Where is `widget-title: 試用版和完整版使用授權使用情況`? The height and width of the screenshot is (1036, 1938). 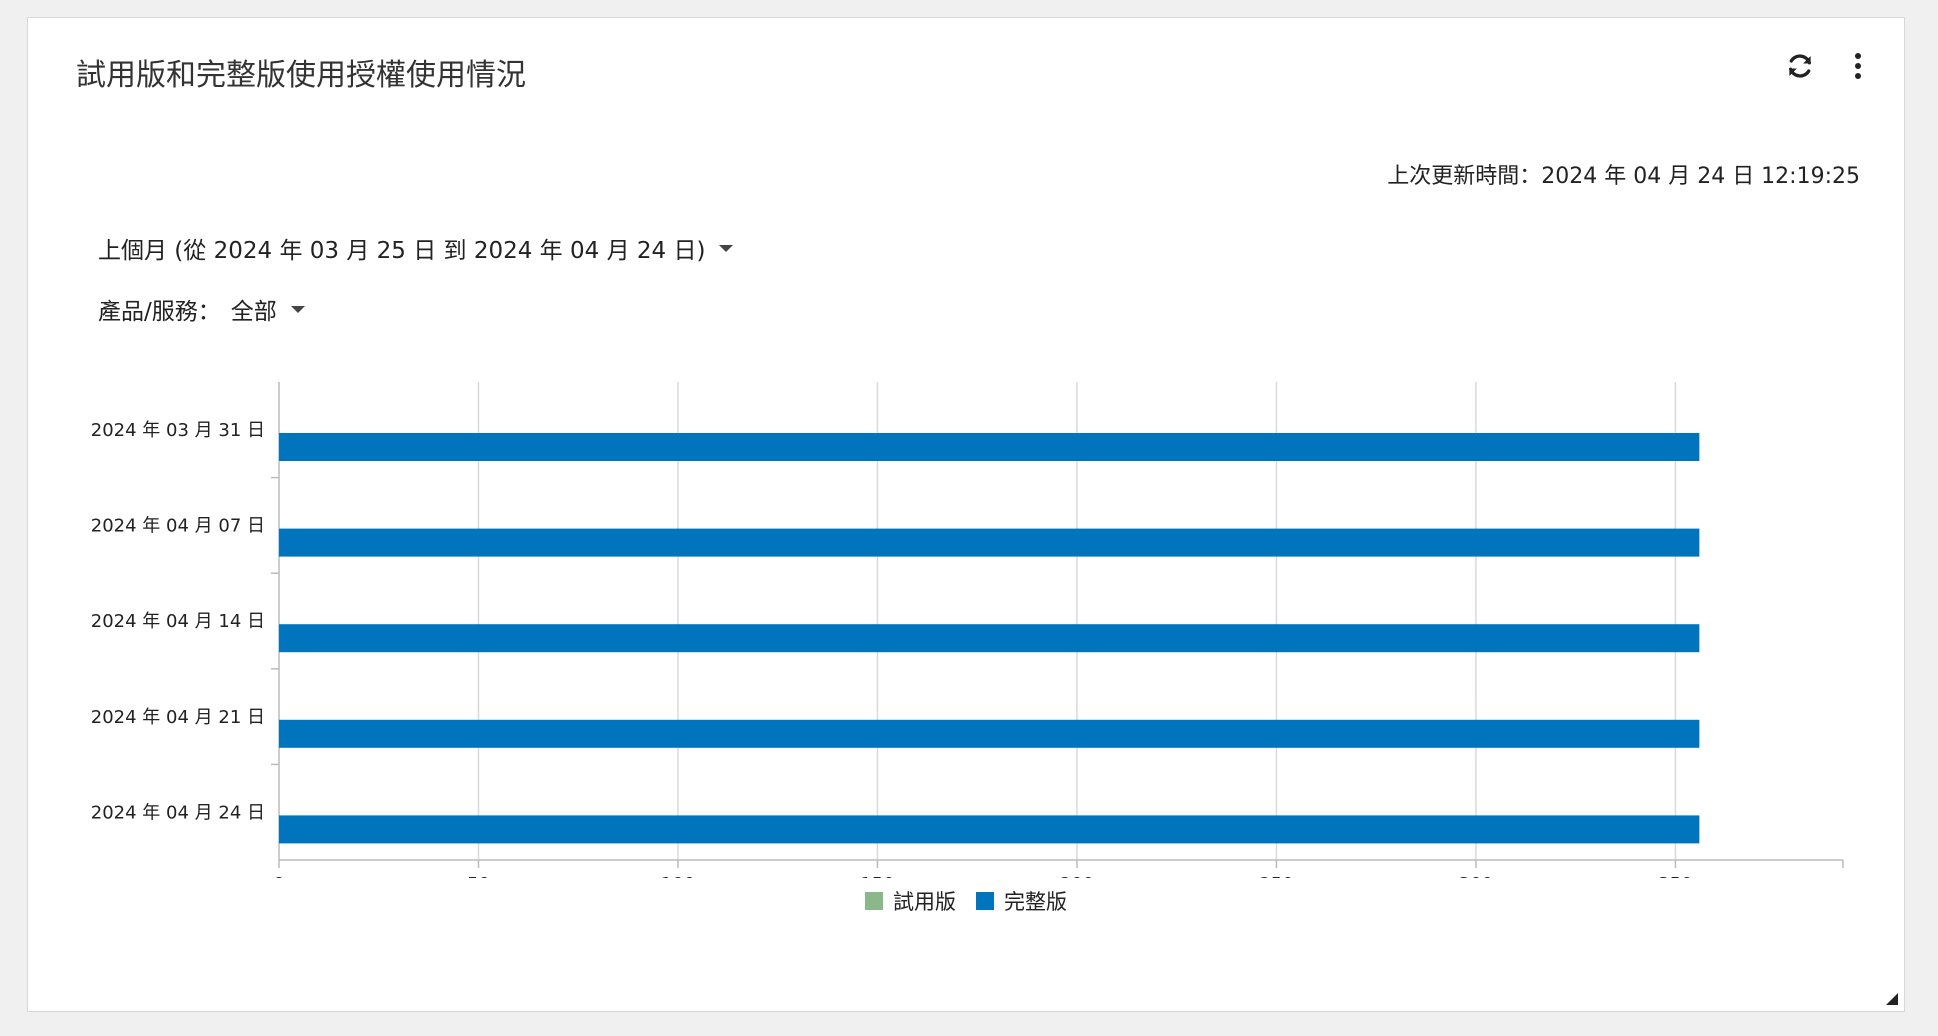 widget-title: 試用版和完整版使用授權使用情況 is located at coordinates (301, 75).